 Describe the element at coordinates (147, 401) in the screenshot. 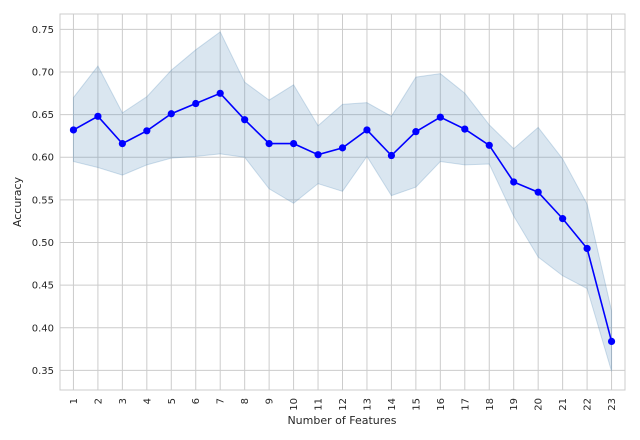

I see `x-tick-label: 4` at that location.